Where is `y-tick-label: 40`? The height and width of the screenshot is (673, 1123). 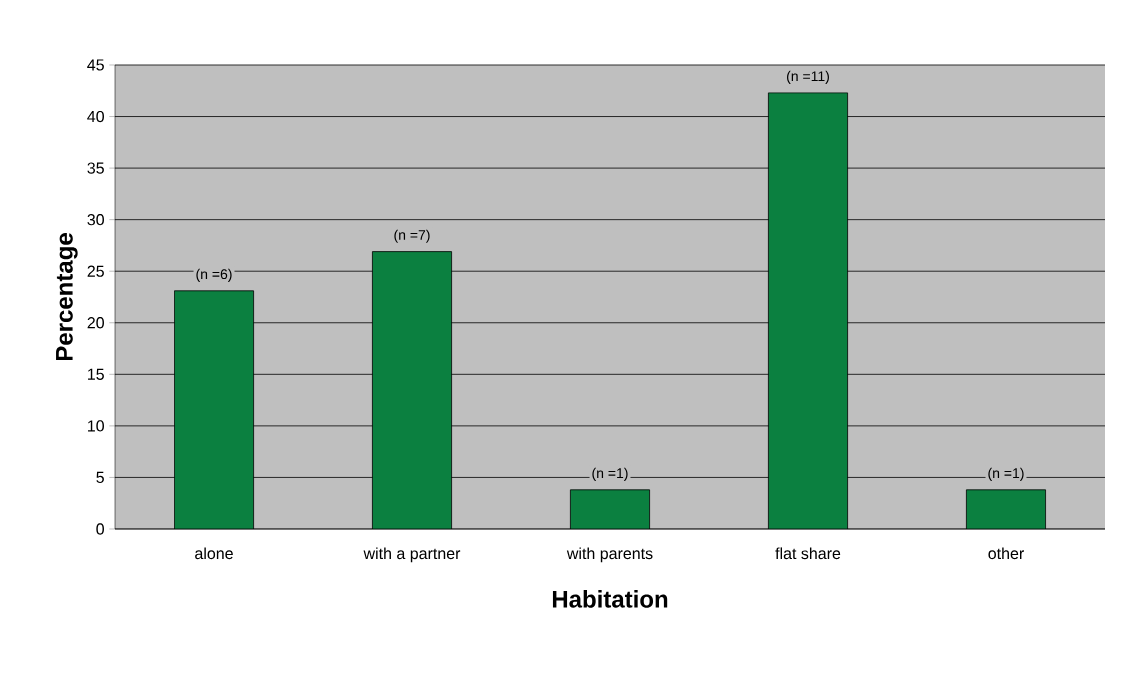
y-tick-label: 40 is located at coordinates (95, 116).